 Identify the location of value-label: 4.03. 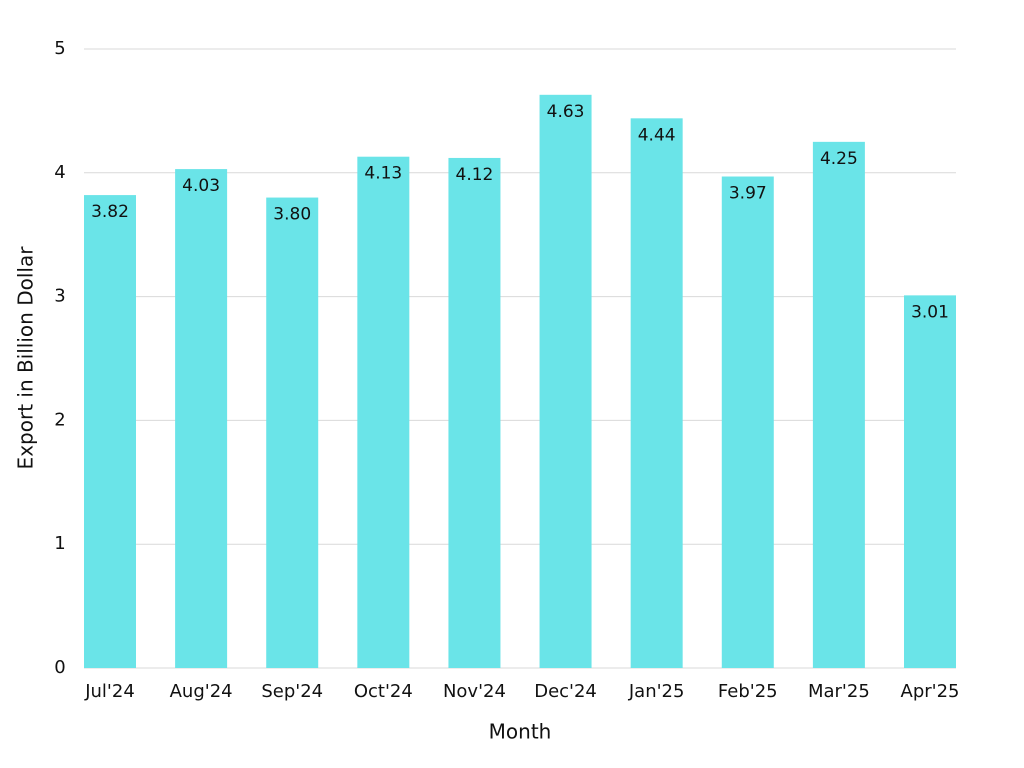
(201, 186).